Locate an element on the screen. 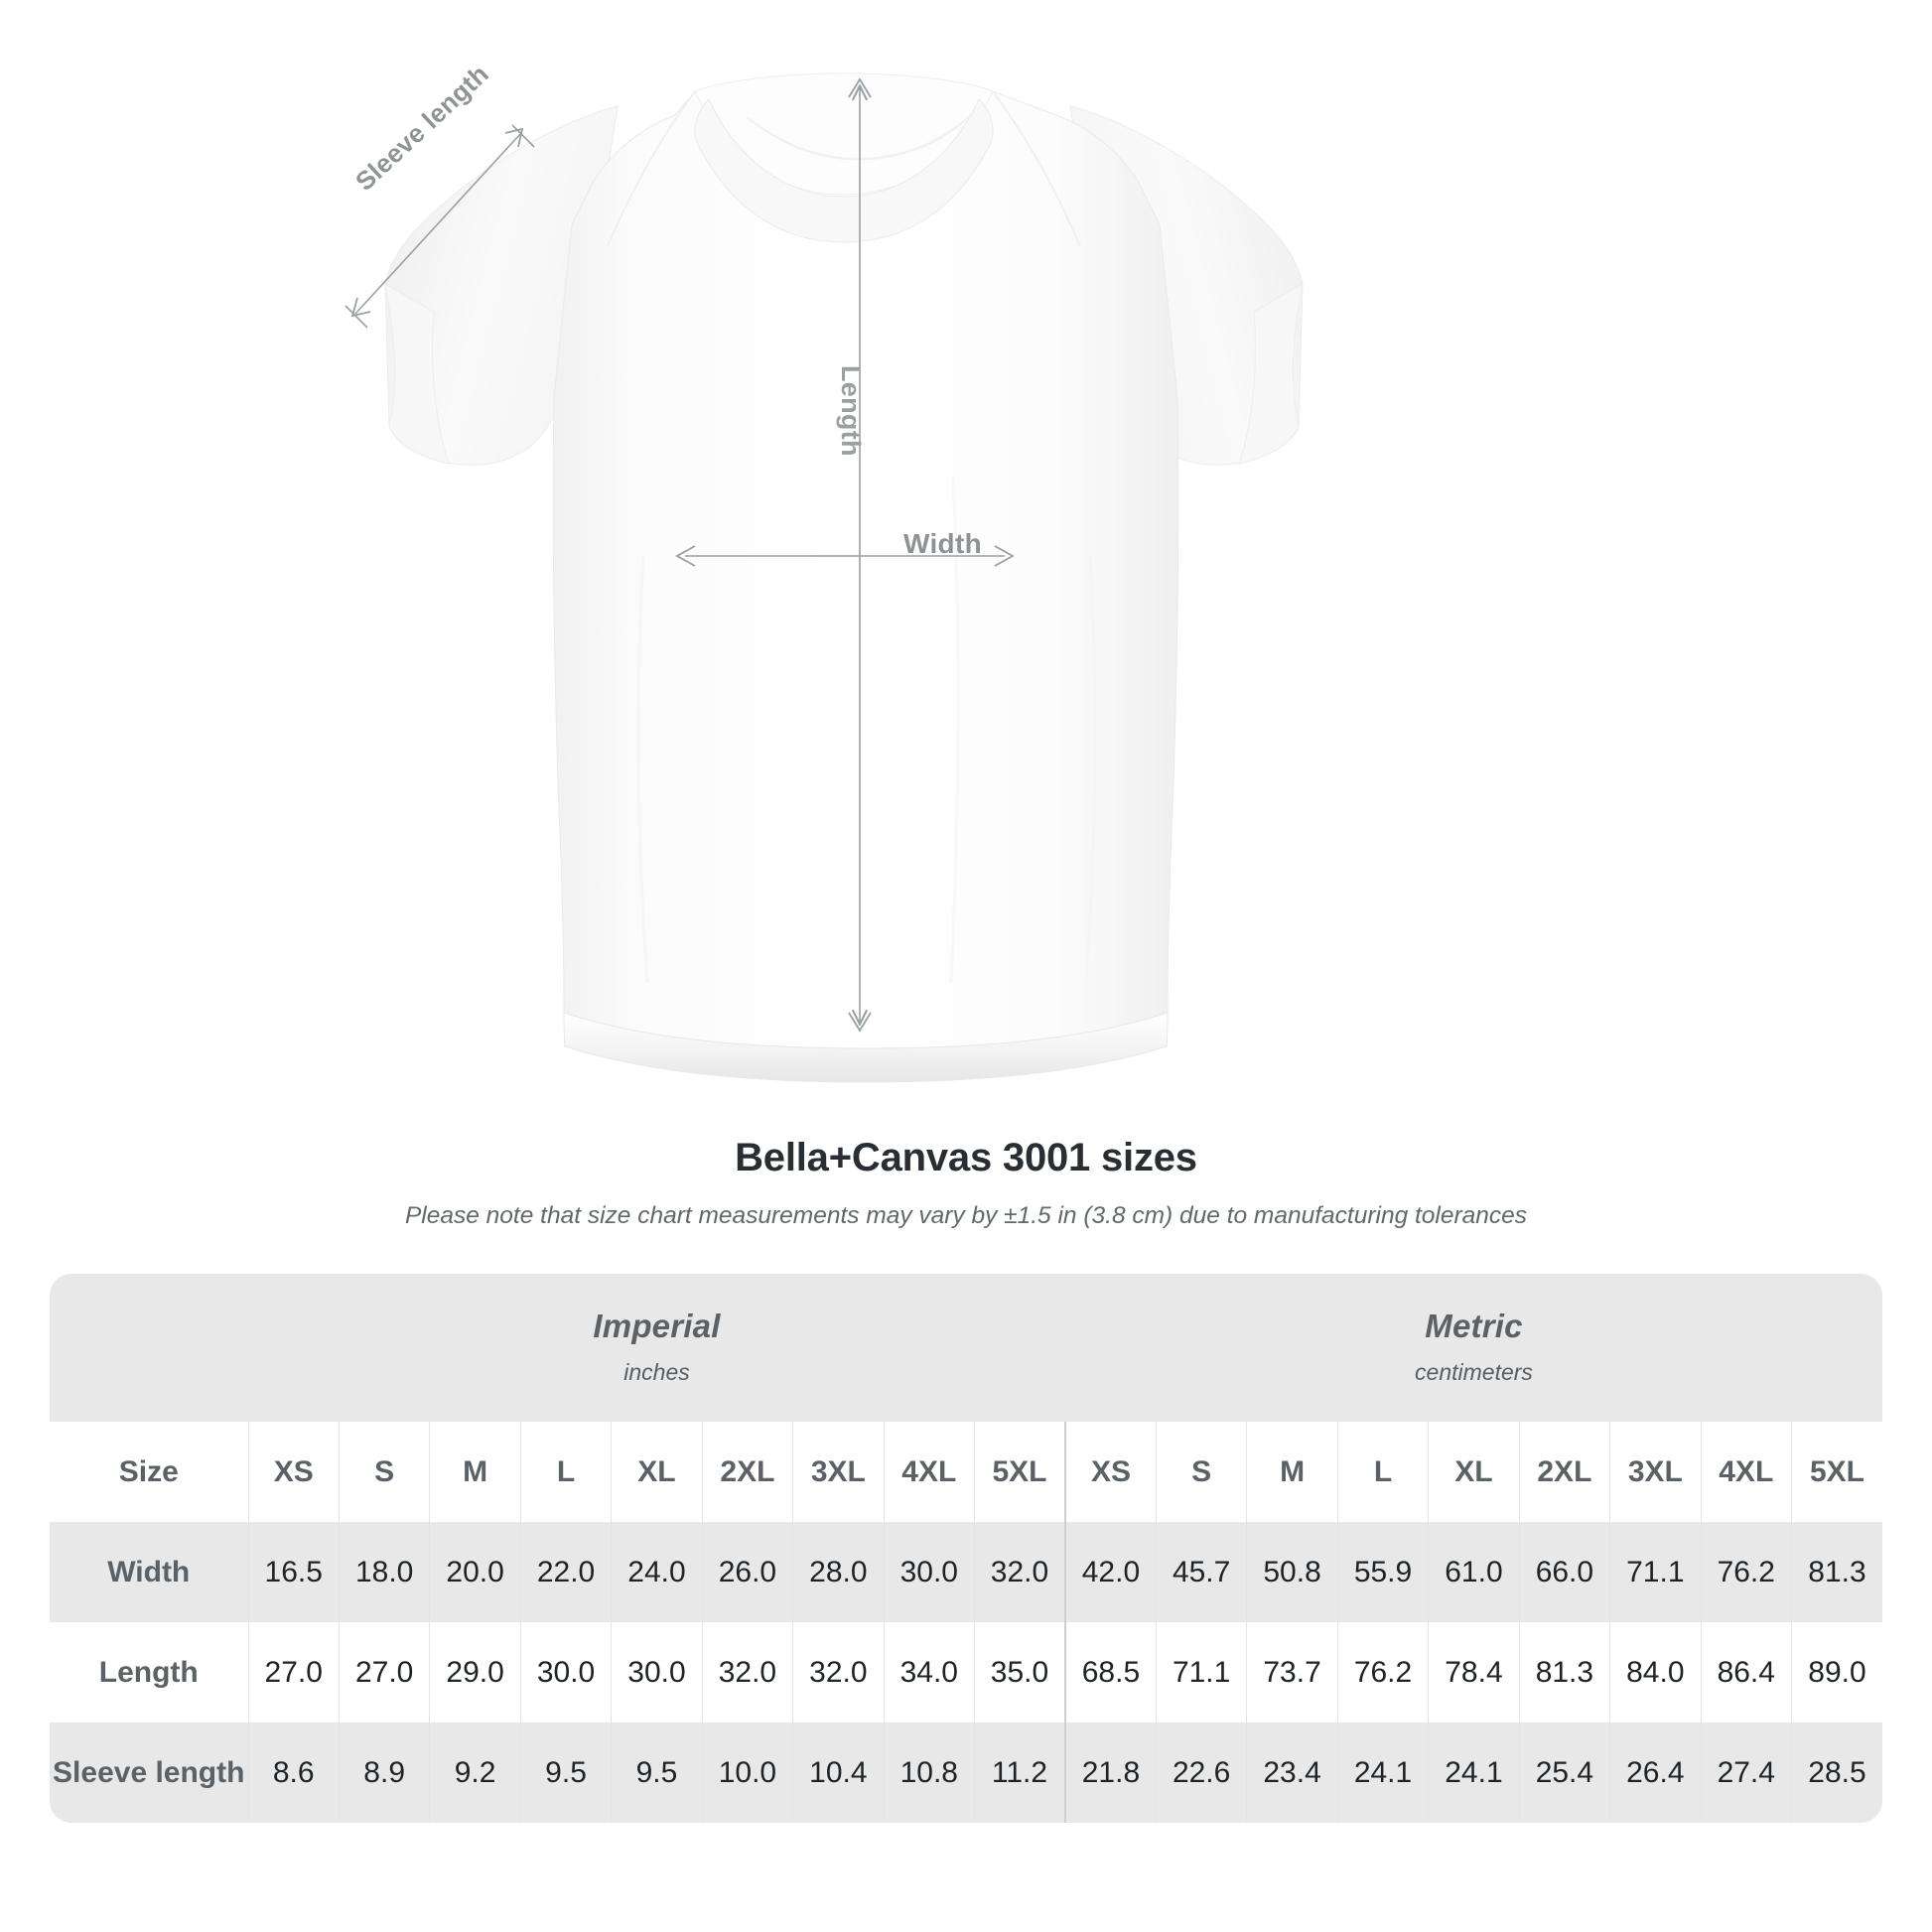 The height and width of the screenshot is (1932, 1932). tshirt-hem is located at coordinates (866, 1047).